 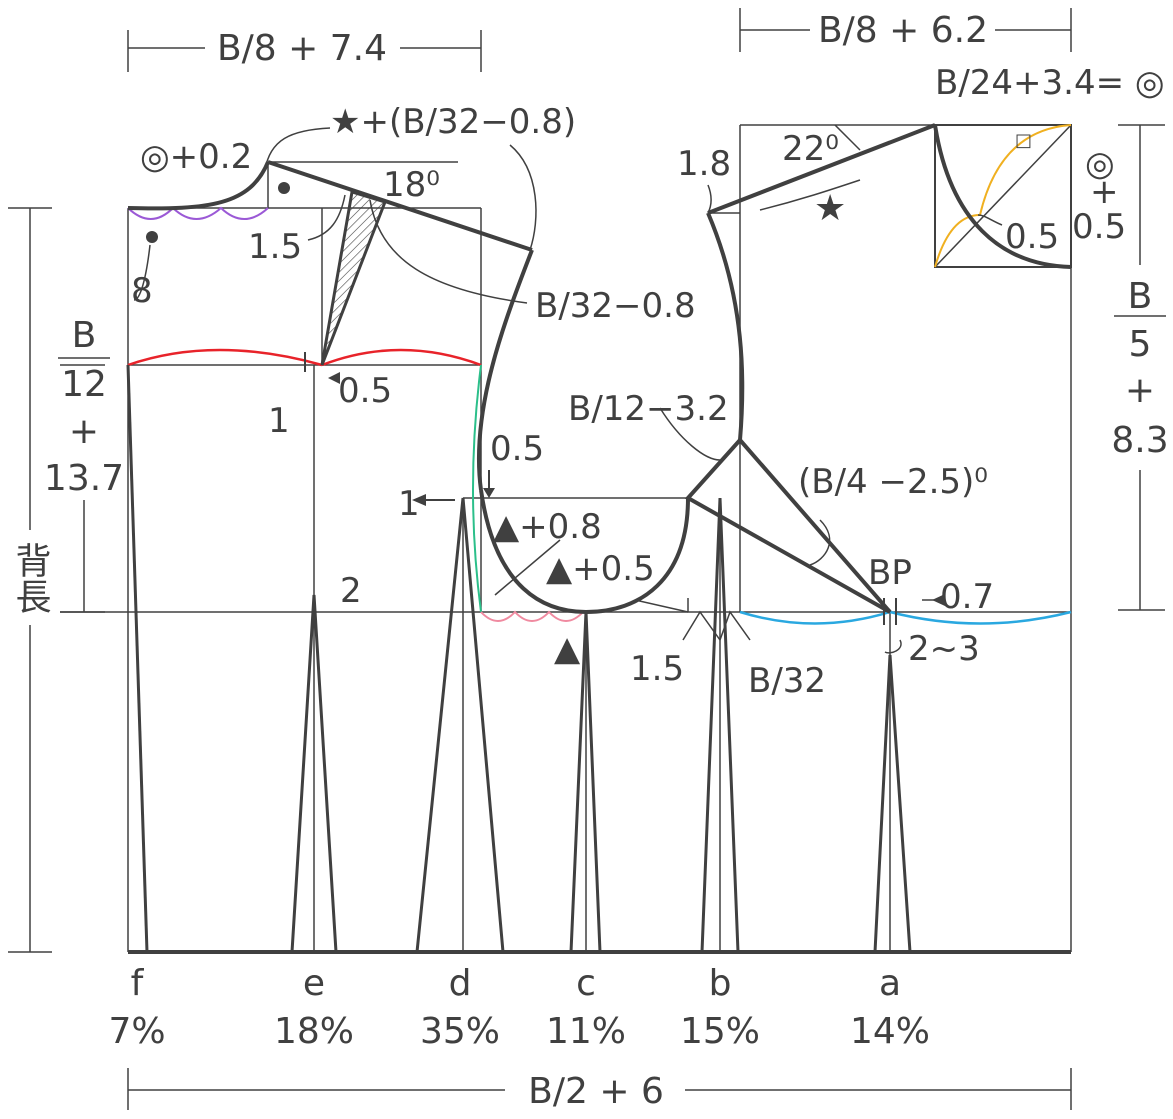 I want to click on label-1-5-bottom: 1.5, so click(x=657, y=669).